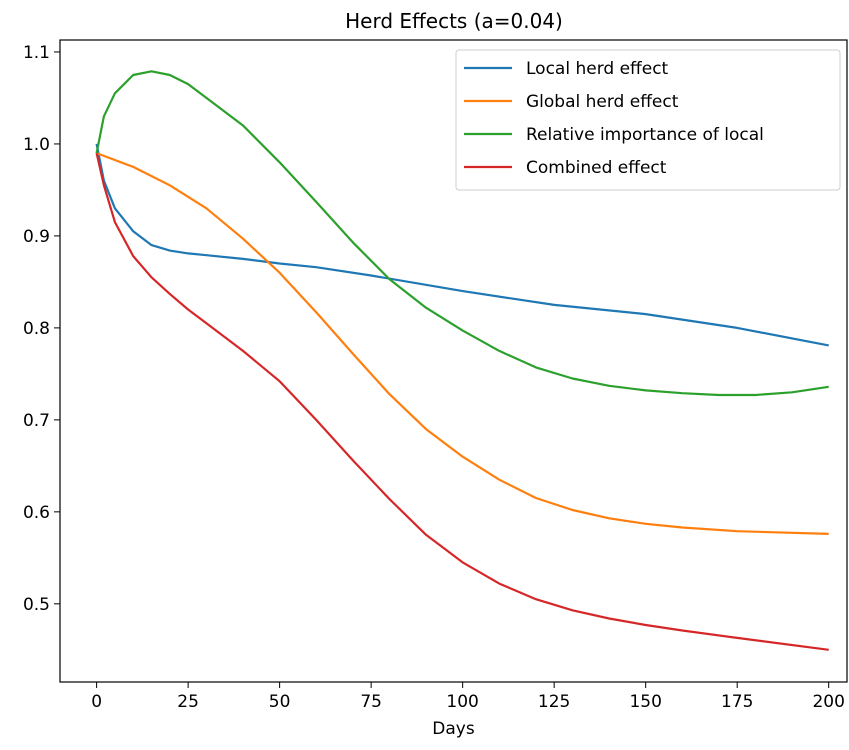 The width and height of the screenshot is (849, 750). Describe the element at coordinates (462, 702) in the screenshot. I see `x-tick-label: 100` at that location.